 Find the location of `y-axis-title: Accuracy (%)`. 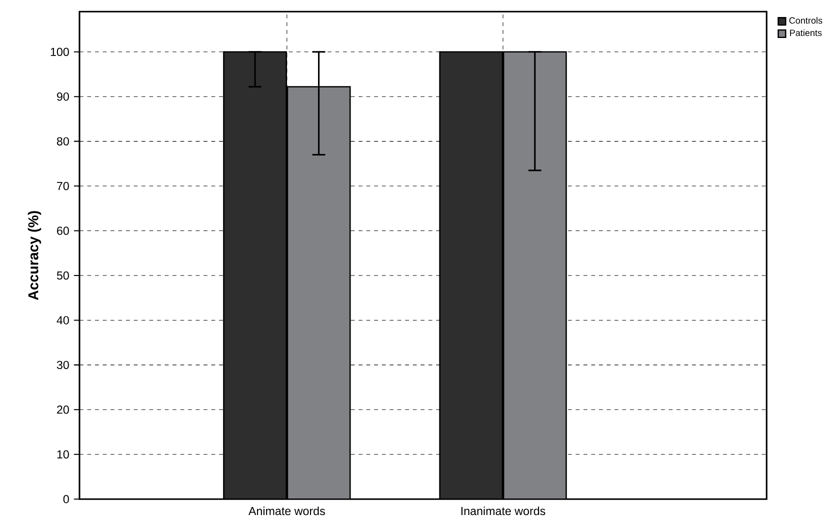

y-axis-title: Accuracy (%) is located at coordinates (35, 255).